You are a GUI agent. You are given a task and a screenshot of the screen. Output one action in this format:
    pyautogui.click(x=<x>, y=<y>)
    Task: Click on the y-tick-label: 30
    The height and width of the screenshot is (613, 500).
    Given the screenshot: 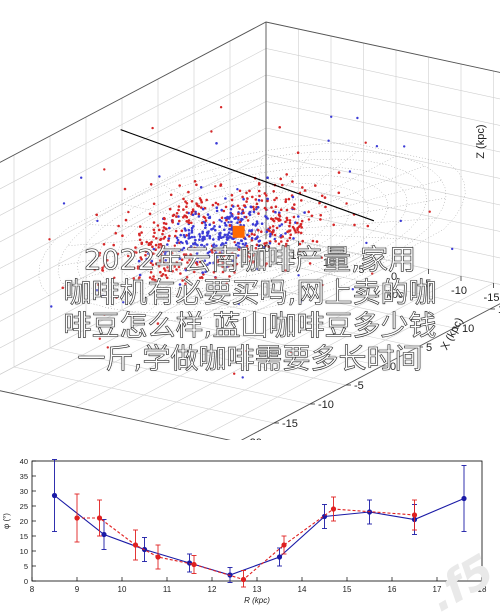 What is the action you would take?
    pyautogui.click(x=24, y=491)
    